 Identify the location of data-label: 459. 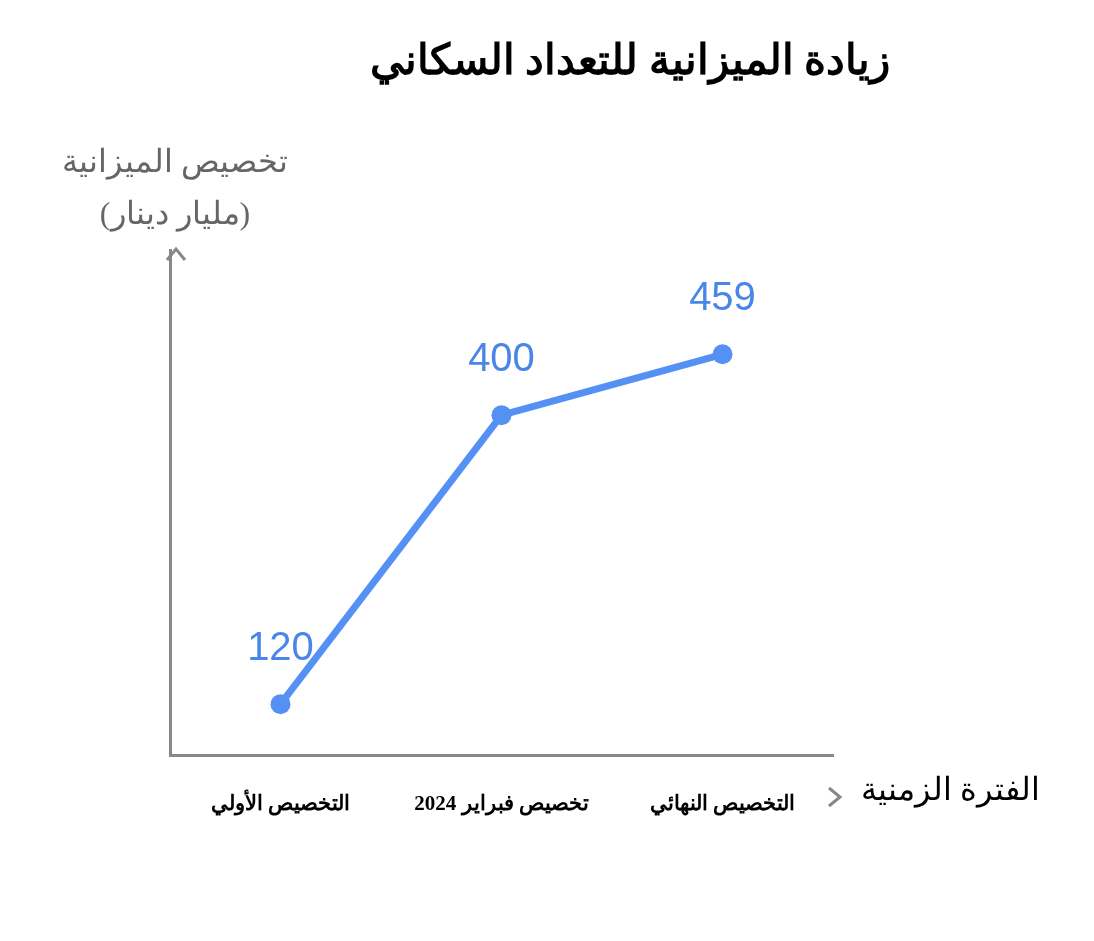
(722, 296).